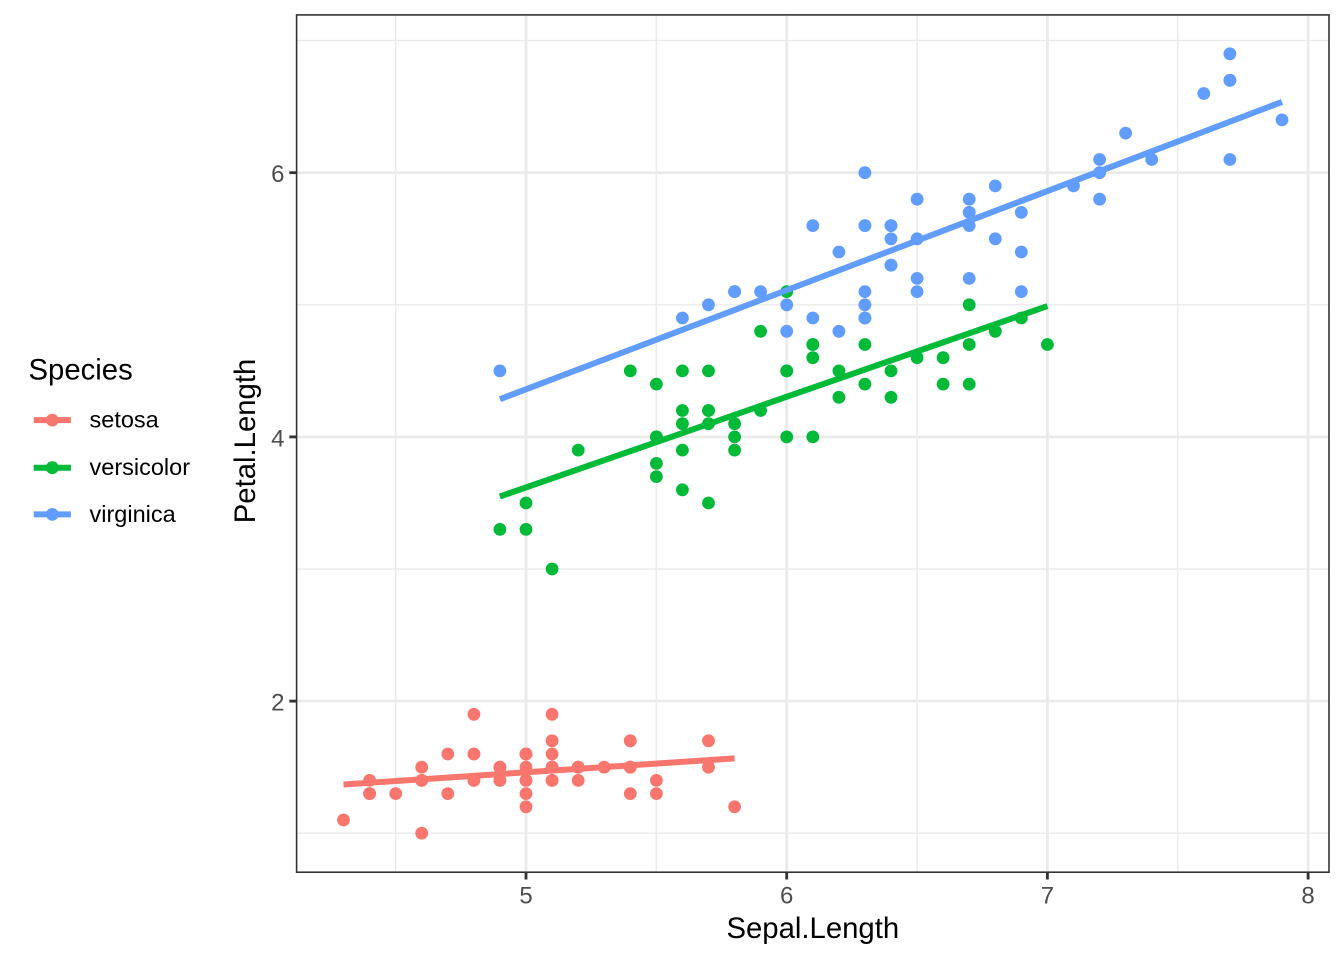  I want to click on svg-text: virginica, so click(133, 514).